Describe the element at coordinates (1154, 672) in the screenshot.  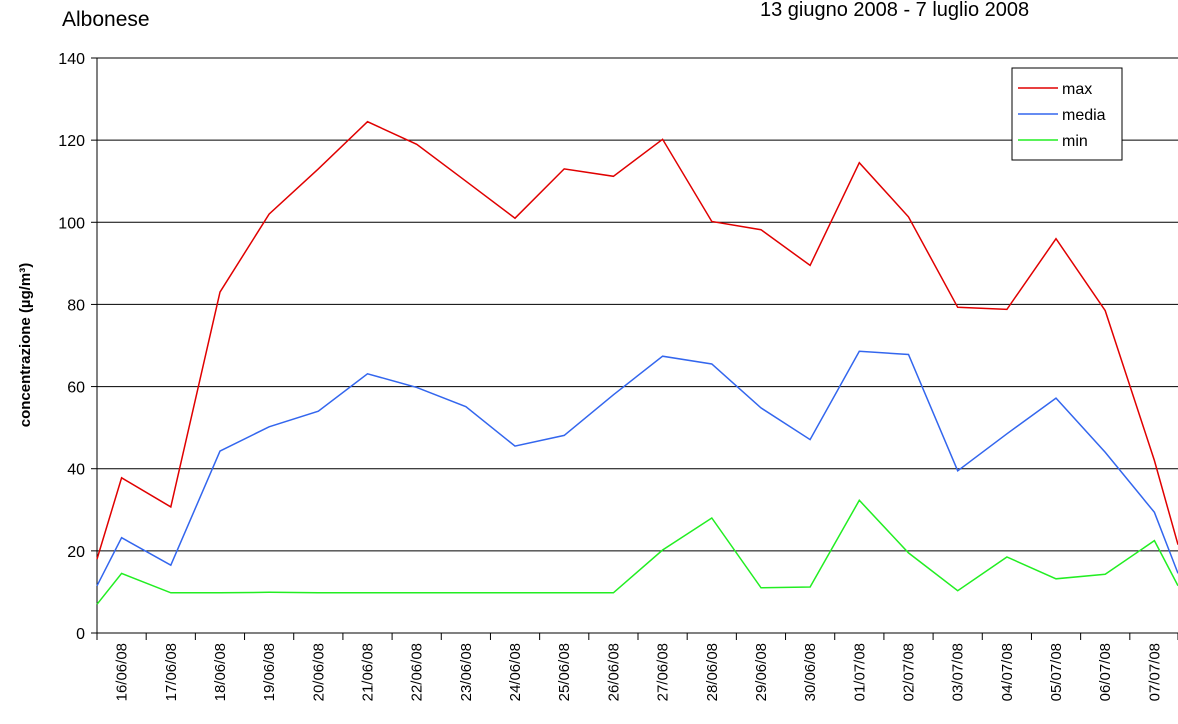
I see `x-tick-label: 07/07/08` at that location.